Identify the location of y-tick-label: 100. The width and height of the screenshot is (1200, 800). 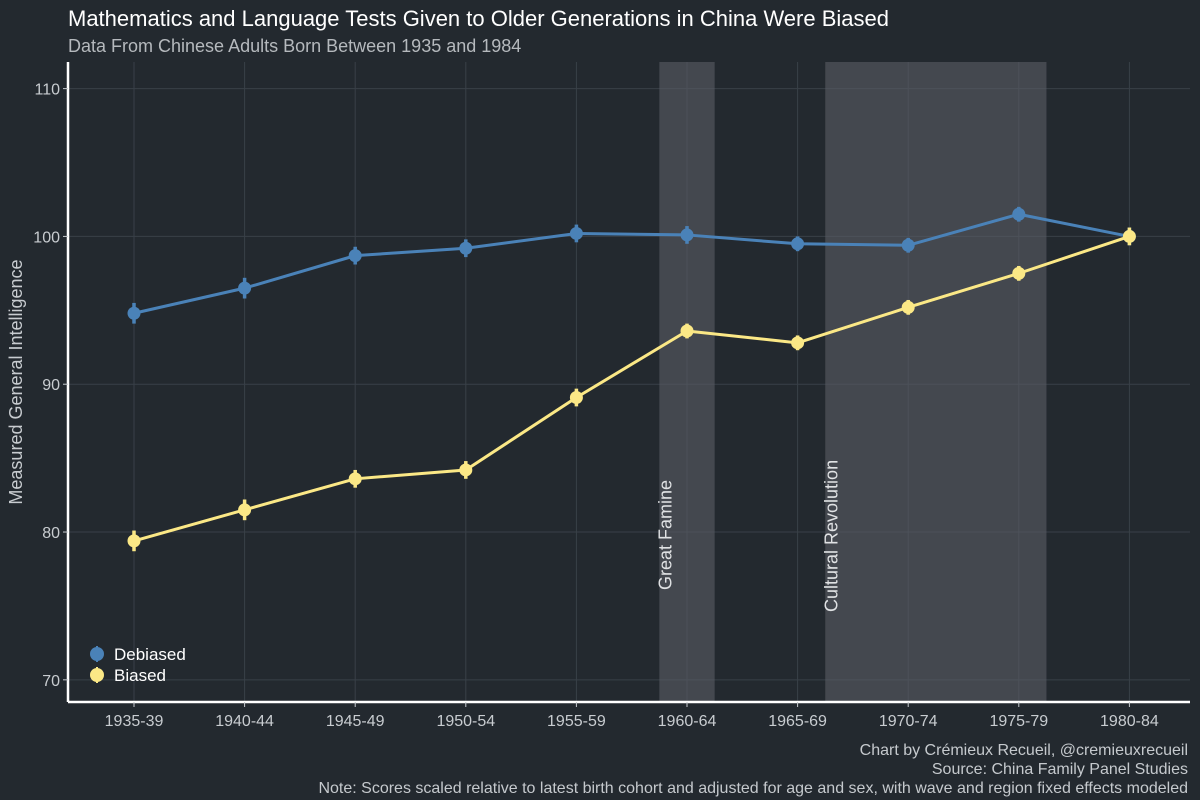
(46, 237).